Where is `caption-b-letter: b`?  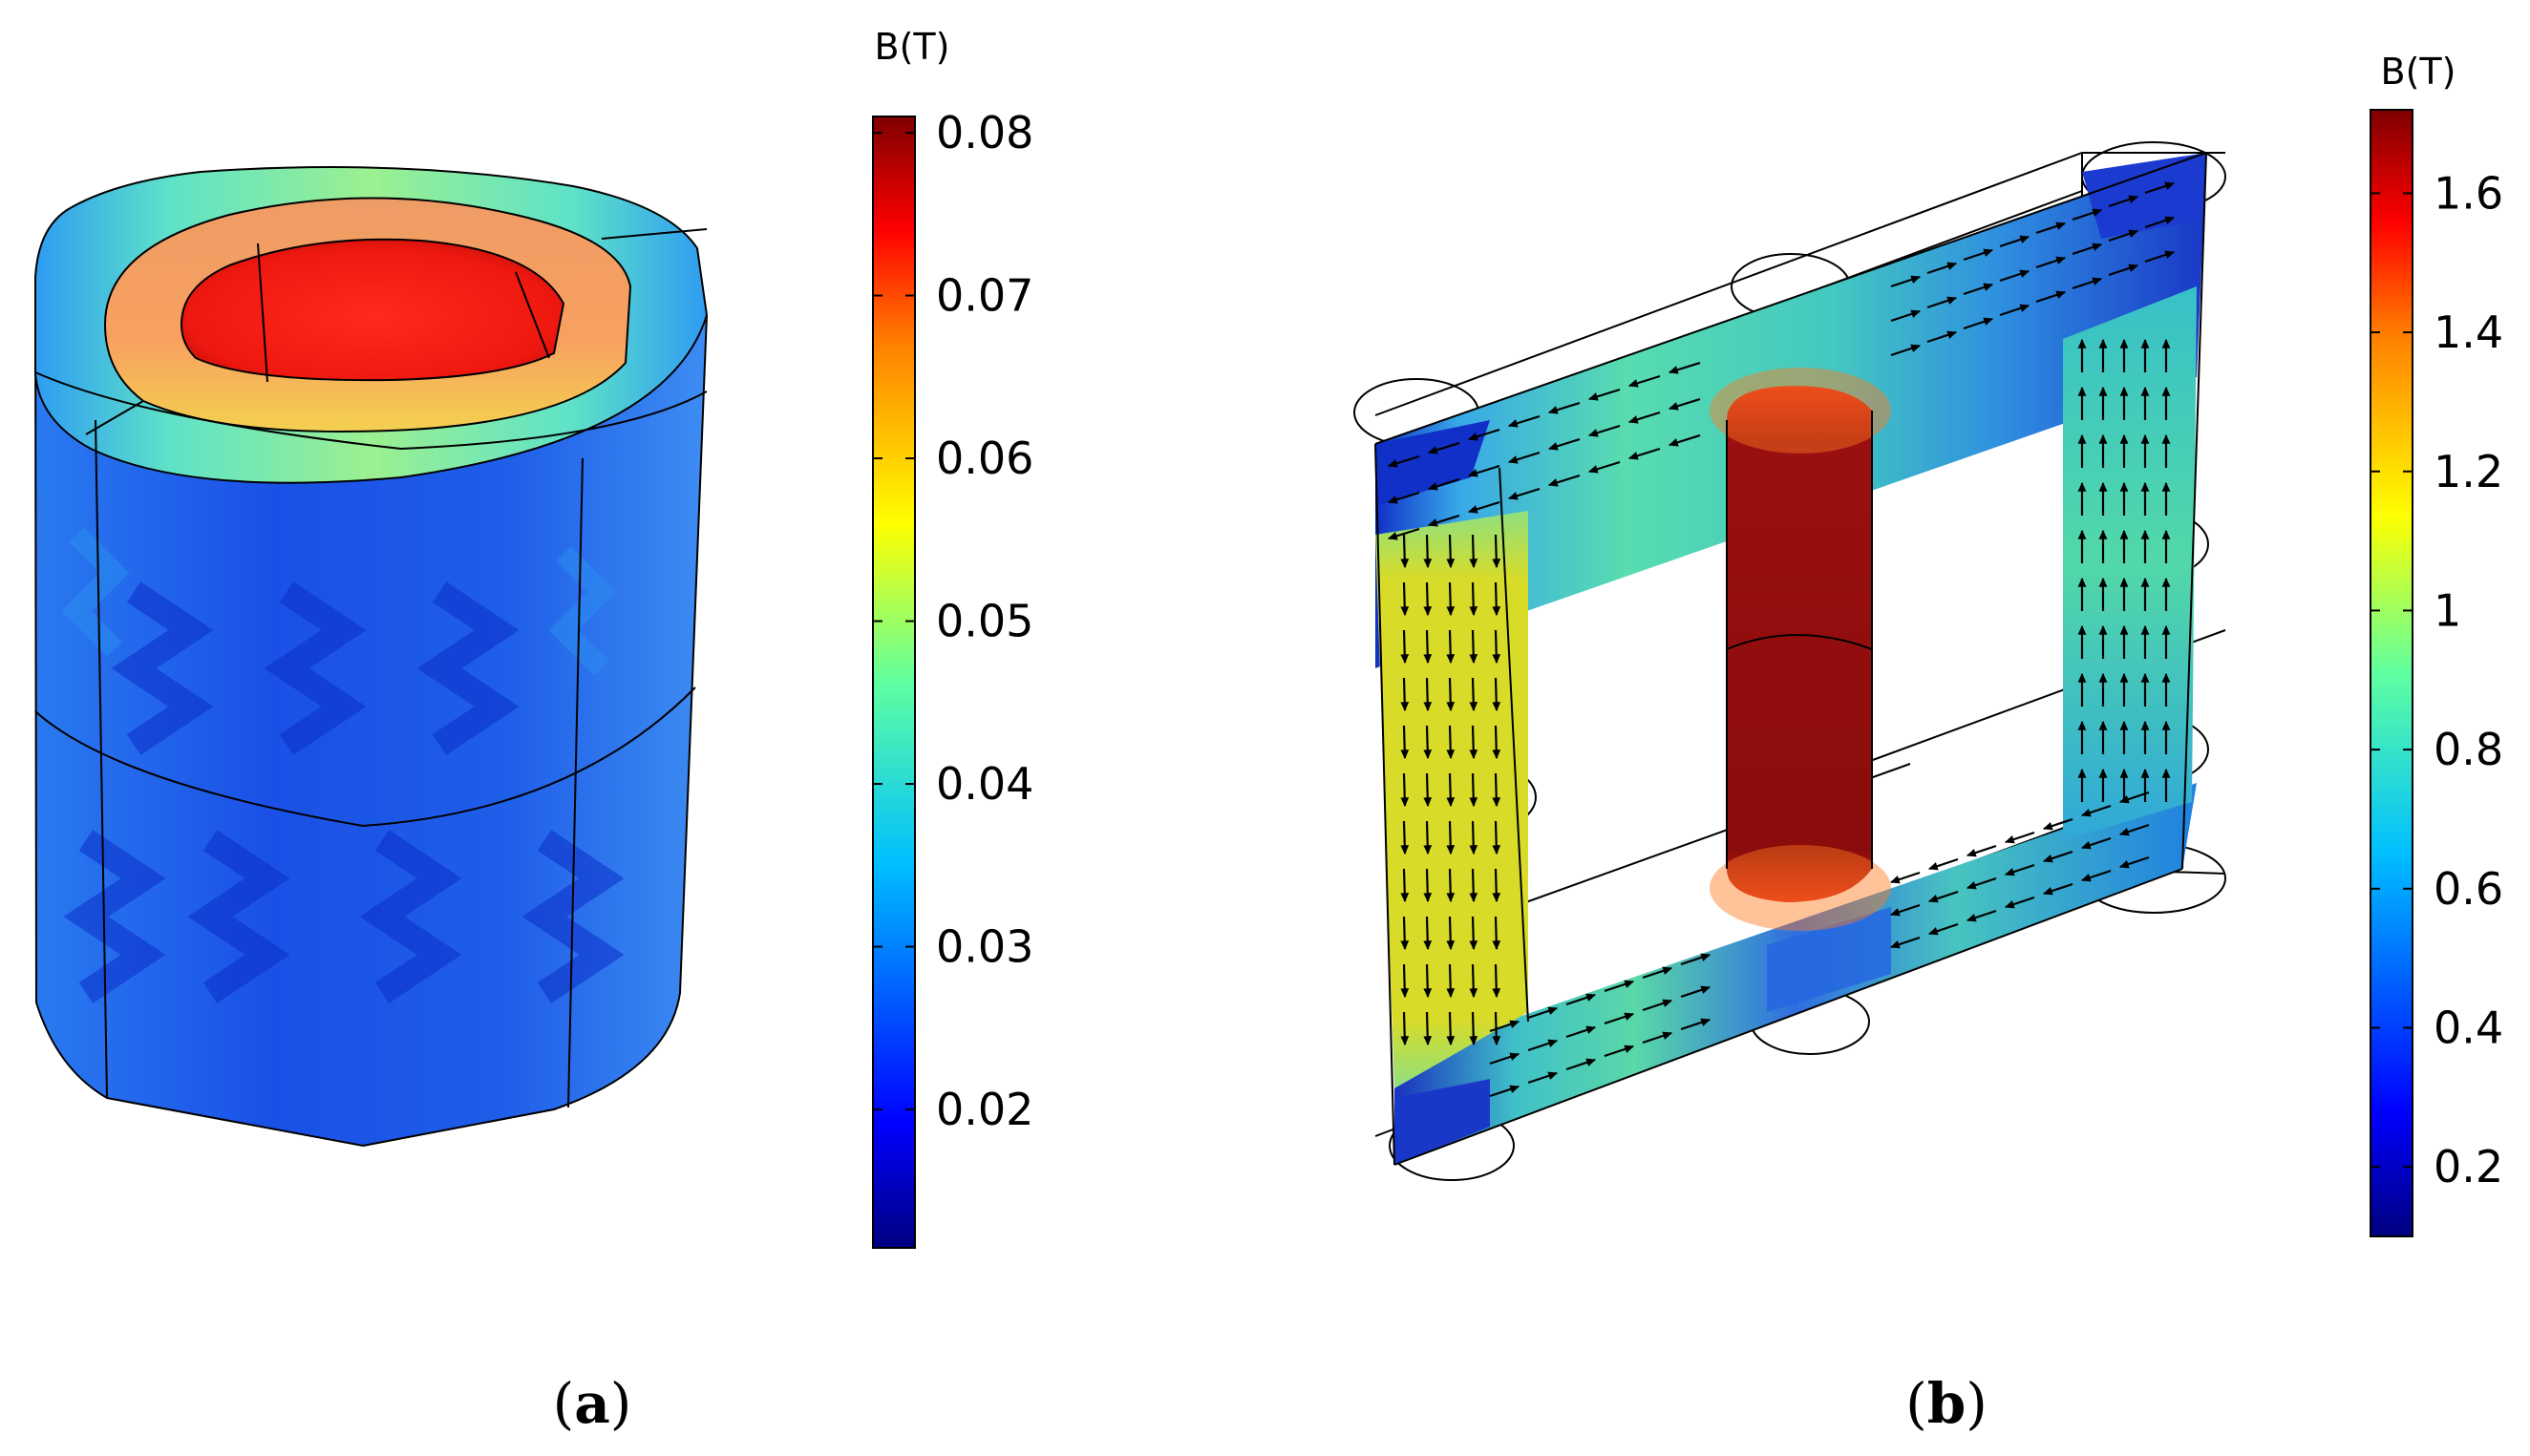
caption-b-letter: b is located at coordinates (1947, 1403).